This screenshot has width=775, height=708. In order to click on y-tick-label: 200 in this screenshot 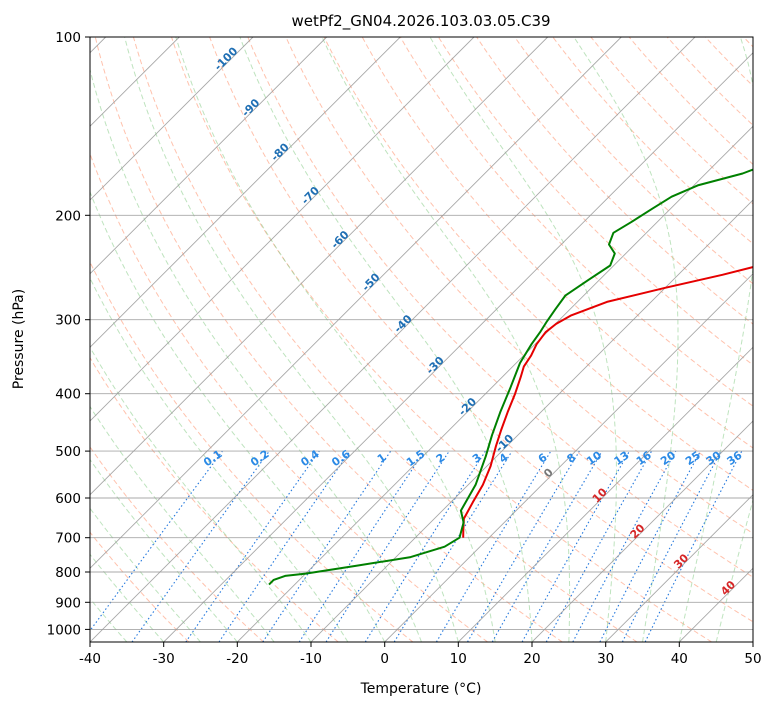, I will do `click(68, 216)`.